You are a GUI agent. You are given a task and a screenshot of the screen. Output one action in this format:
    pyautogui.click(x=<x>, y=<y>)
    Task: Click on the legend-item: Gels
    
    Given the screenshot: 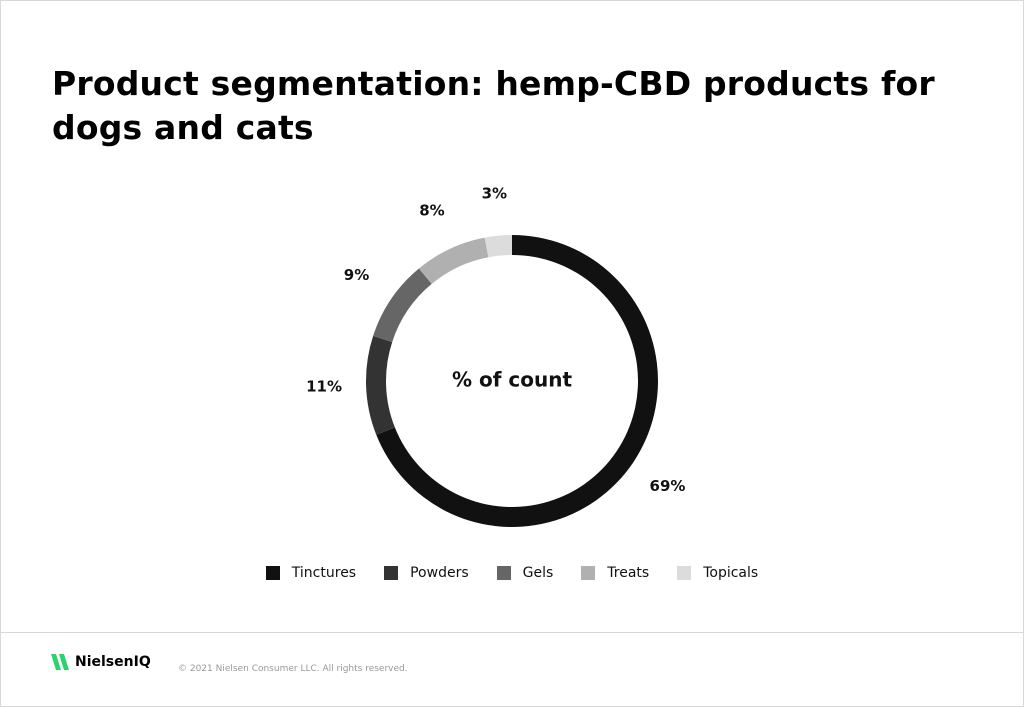 What is the action you would take?
    pyautogui.click(x=525, y=573)
    